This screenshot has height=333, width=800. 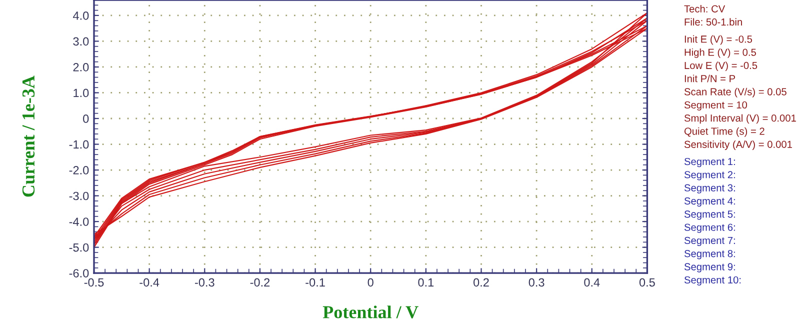 What do you see at coordinates (705, 8) in the screenshot?
I see `text: Tech: CV` at bounding box center [705, 8].